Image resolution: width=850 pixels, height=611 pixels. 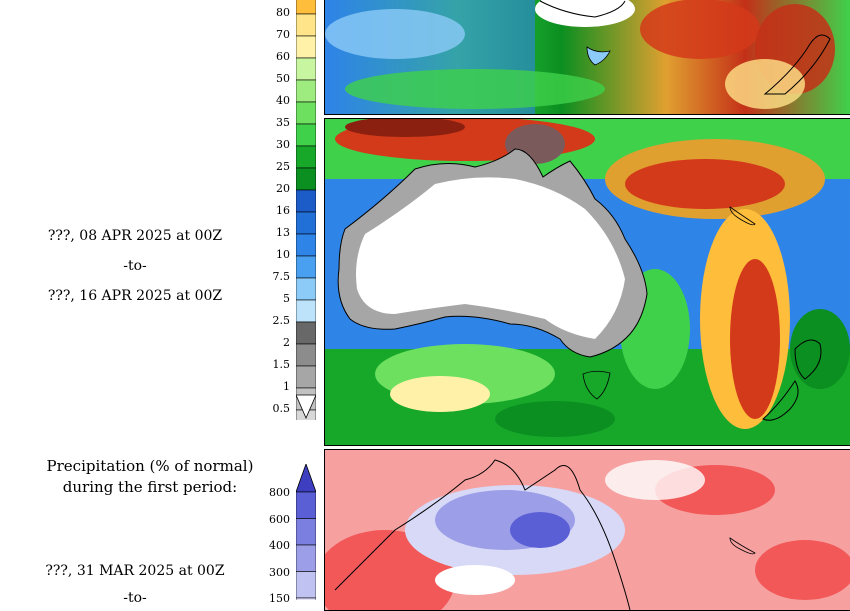 What do you see at coordinates (283, 144) in the screenshot?
I see `scale-label: 30` at bounding box center [283, 144].